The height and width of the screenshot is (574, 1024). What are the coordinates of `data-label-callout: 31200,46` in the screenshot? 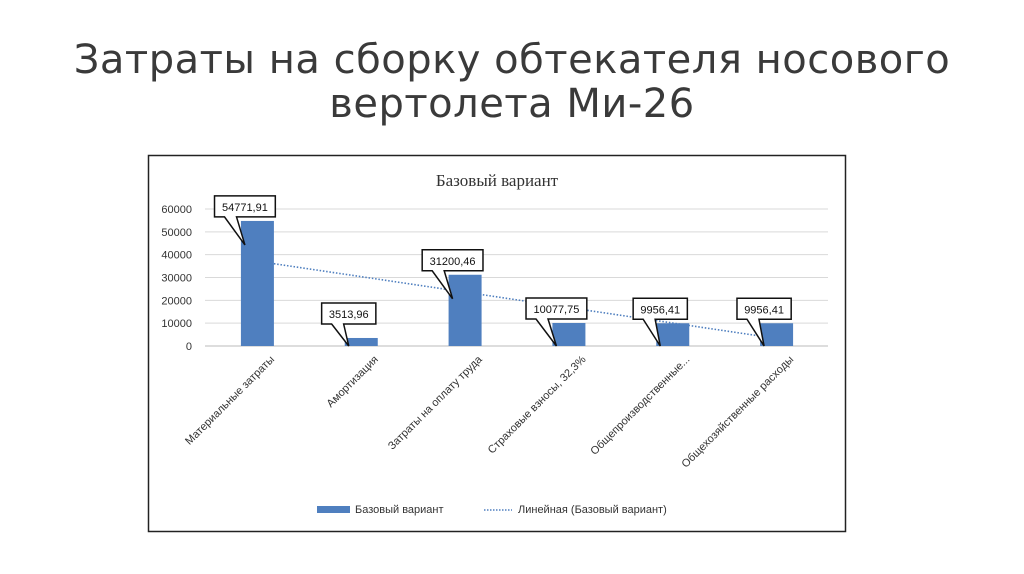 It's located at (452, 274).